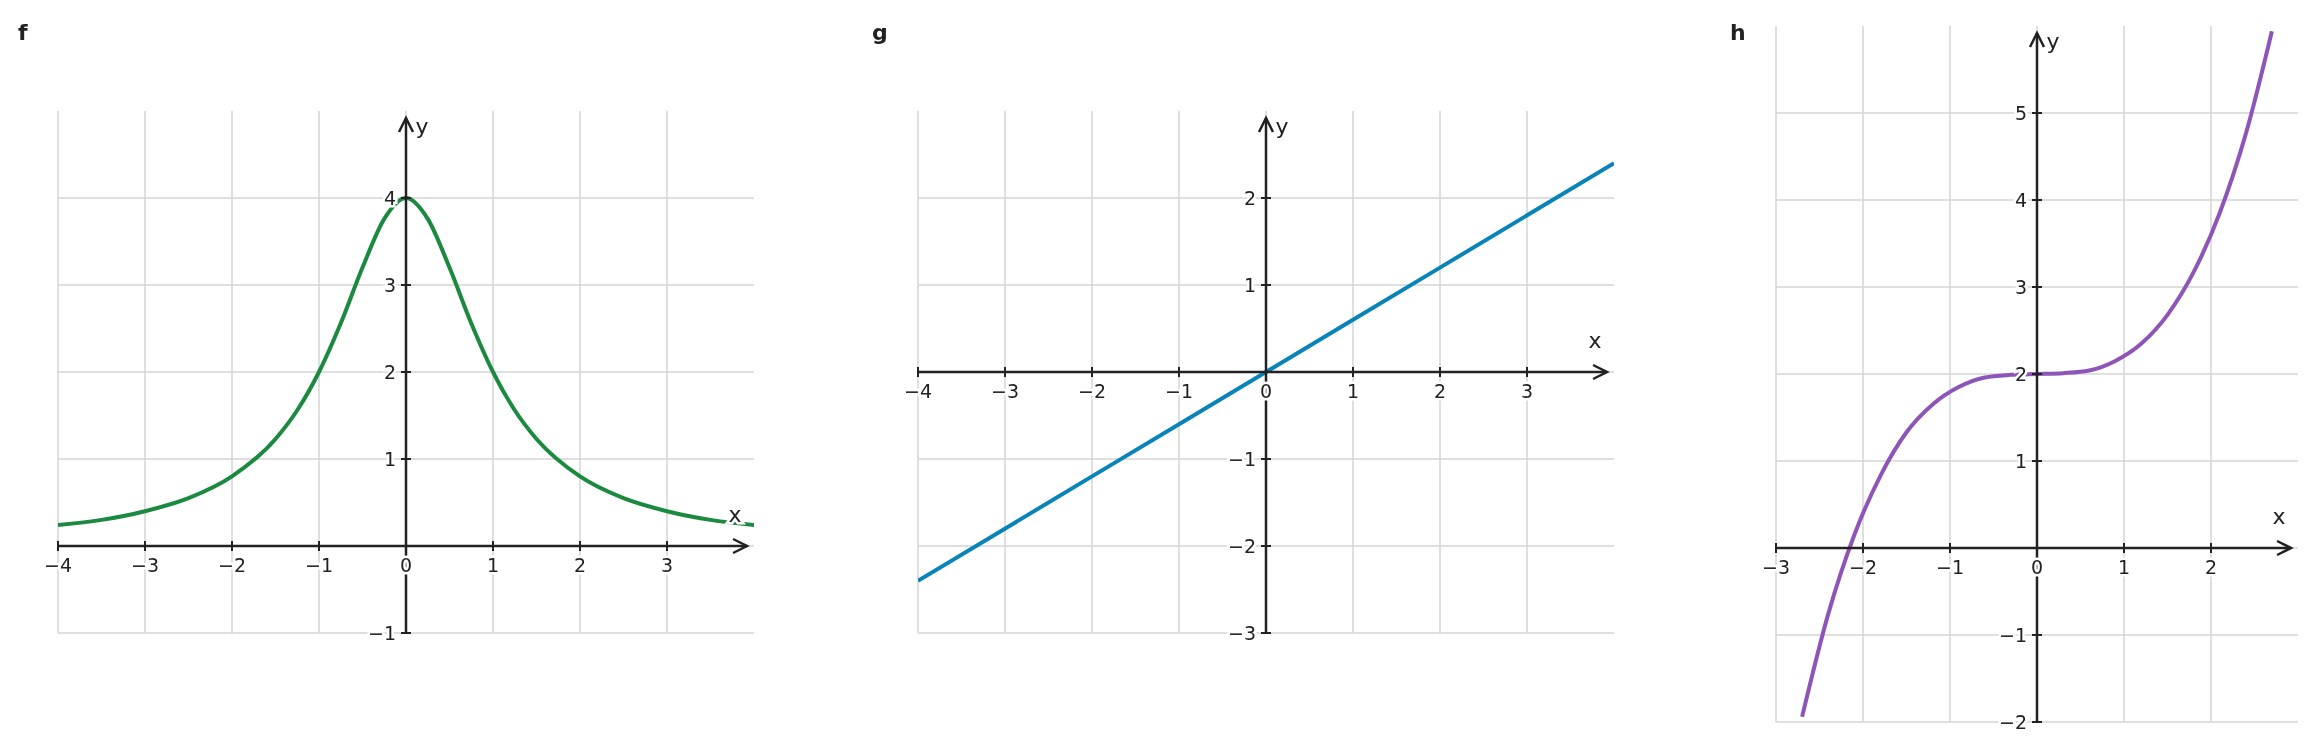 The image size is (2308, 741). I want to click on chart-title: f, so click(23, 32).